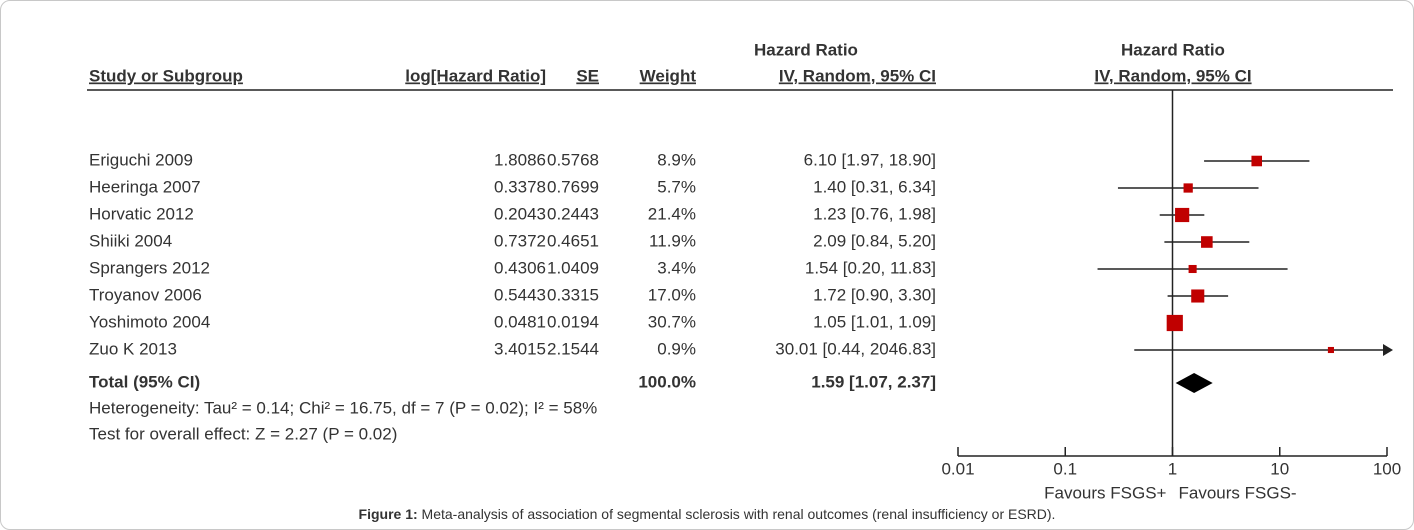 The height and width of the screenshot is (530, 1414). Describe the element at coordinates (870, 267) in the screenshot. I see `hr-ci: 1.54 [0.20, 11.83]` at that location.